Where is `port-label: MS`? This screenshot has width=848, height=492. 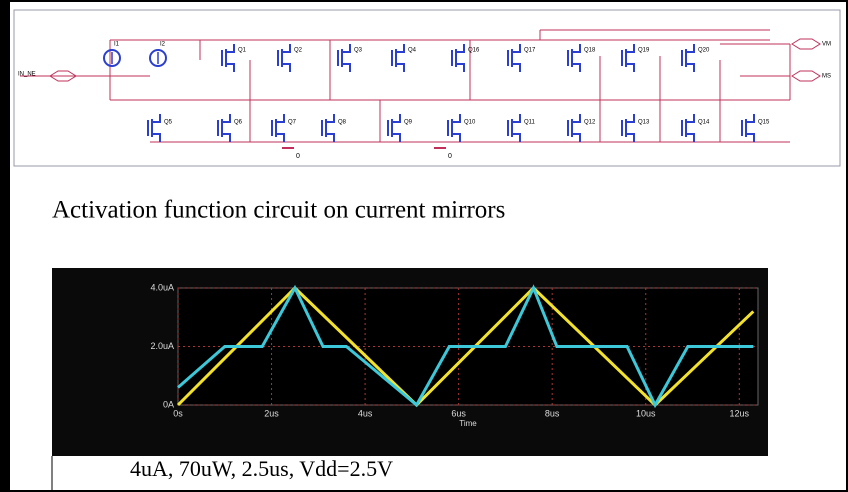
port-label: MS is located at coordinates (826, 77).